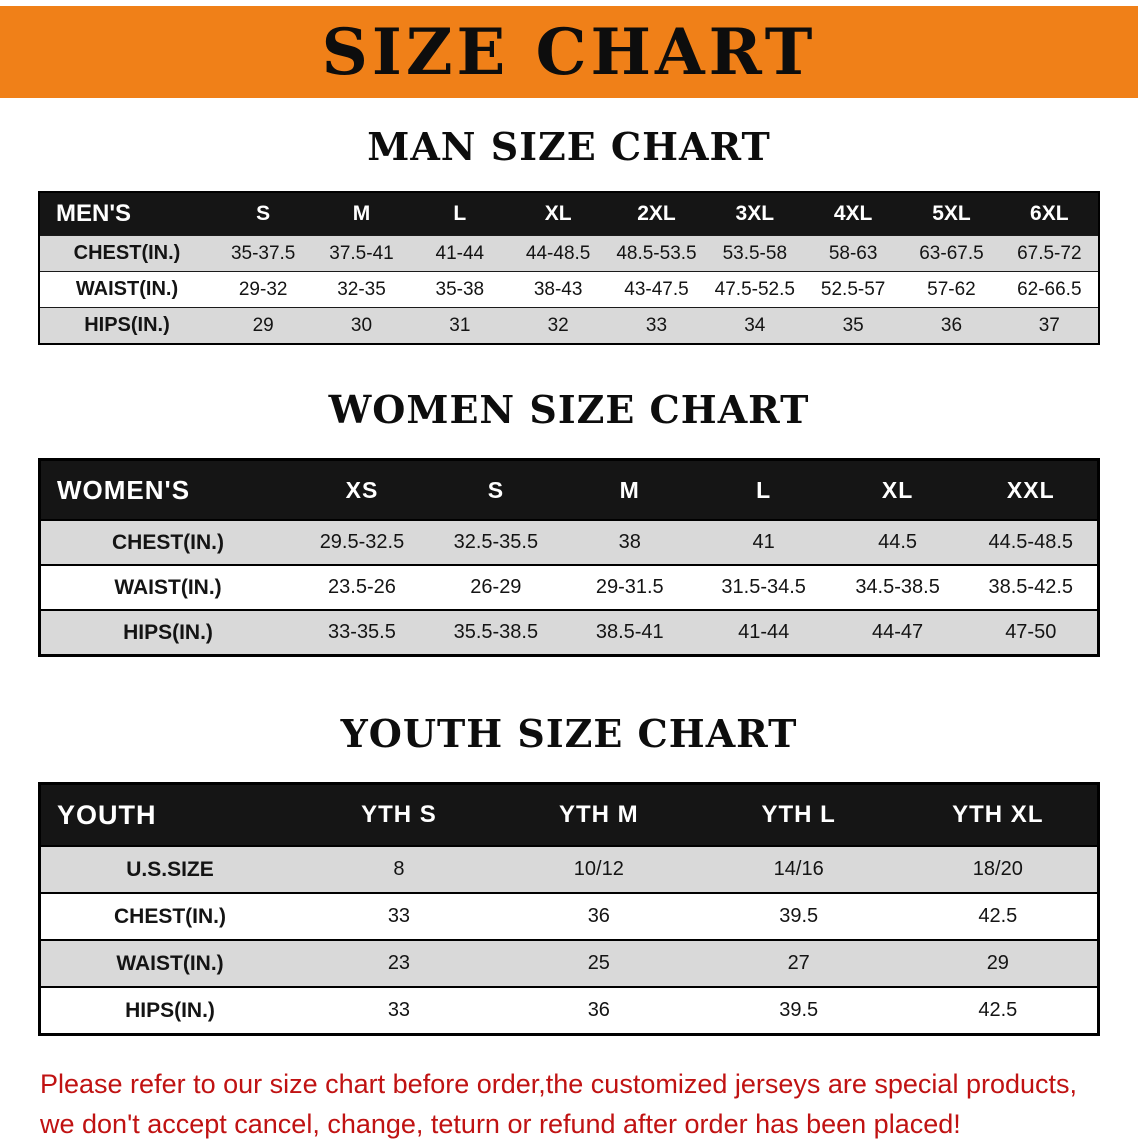  What do you see at coordinates (754, 289) in the screenshot?
I see `size-value: 47.5-52.5` at bounding box center [754, 289].